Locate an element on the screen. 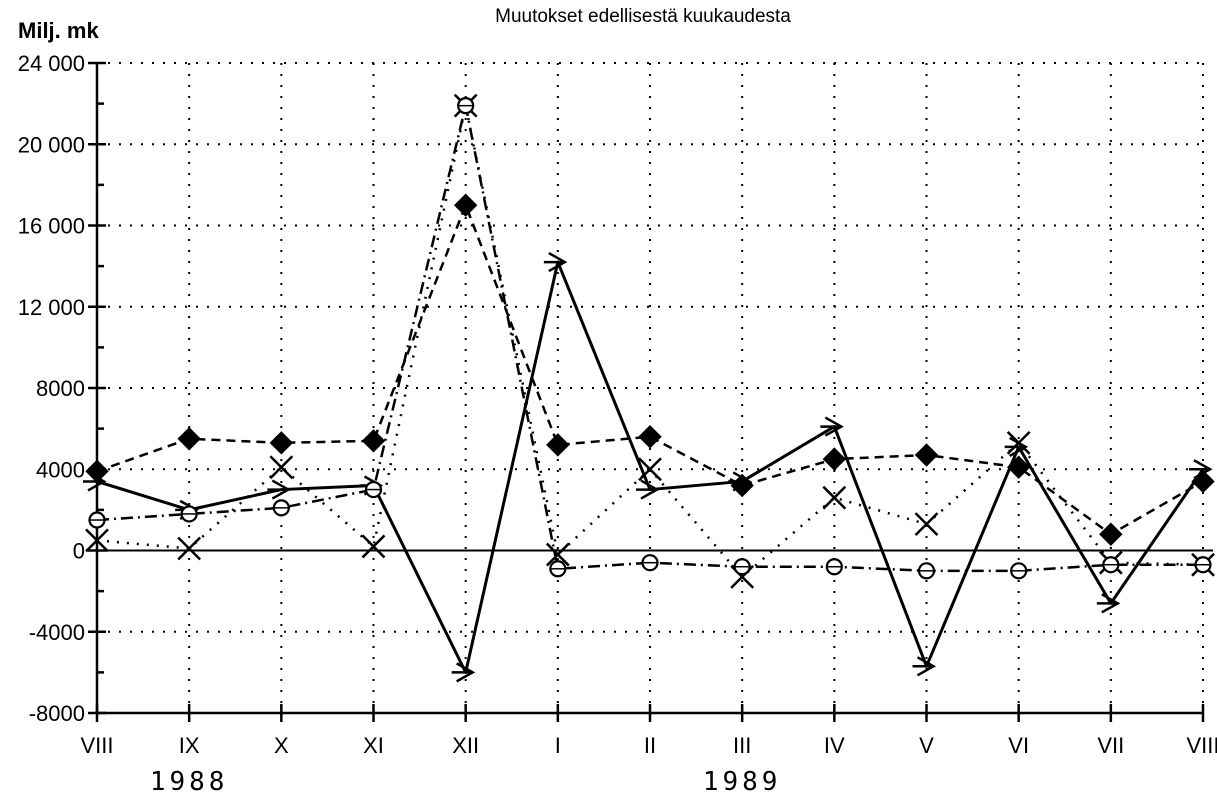  y-tick-label: 16 000 is located at coordinates (51, 226).